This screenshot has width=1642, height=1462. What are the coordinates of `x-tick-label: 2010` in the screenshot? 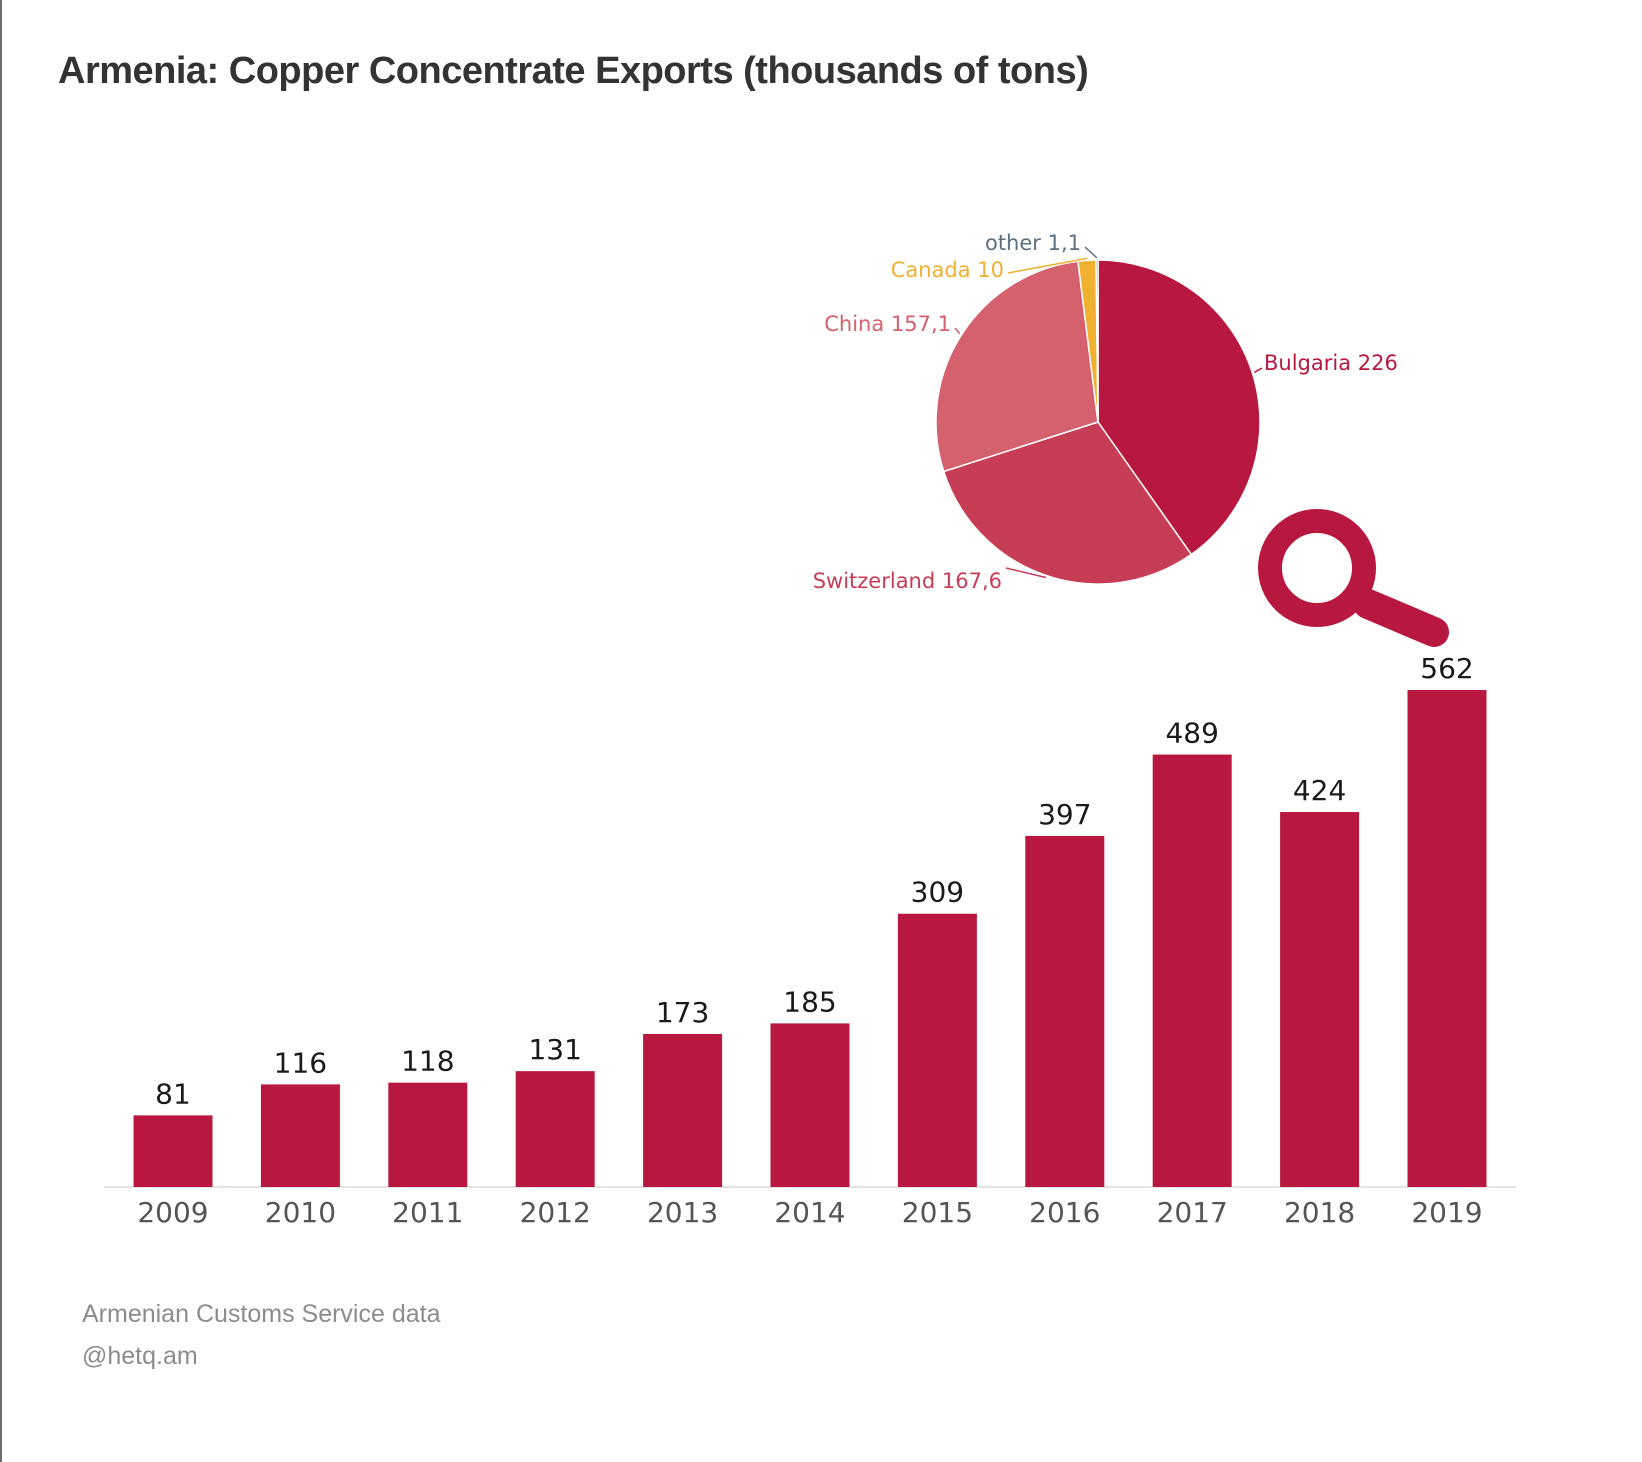 It's located at (300, 1212).